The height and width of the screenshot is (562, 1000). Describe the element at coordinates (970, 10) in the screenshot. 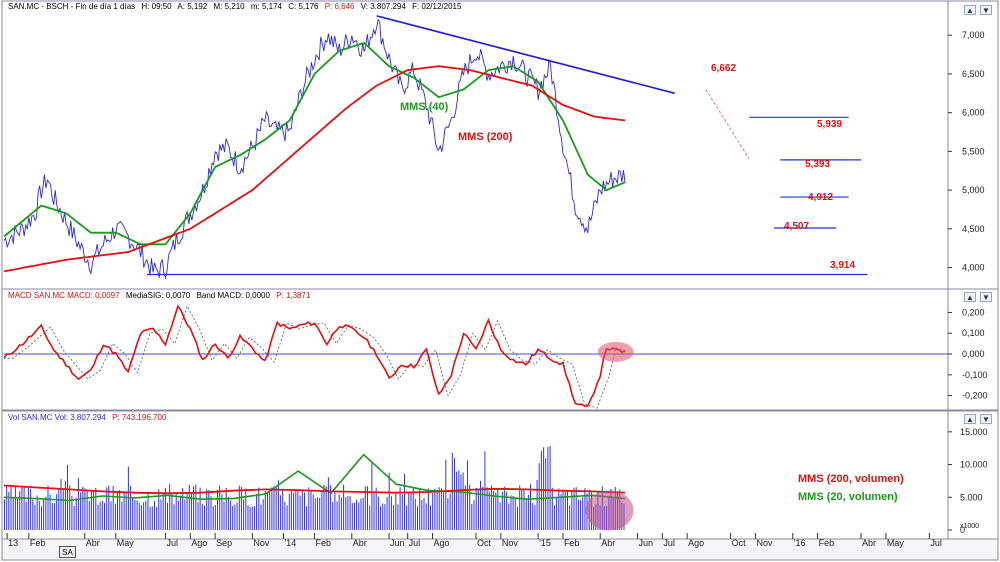

I see `price-scroll-up-button: ▲` at that location.